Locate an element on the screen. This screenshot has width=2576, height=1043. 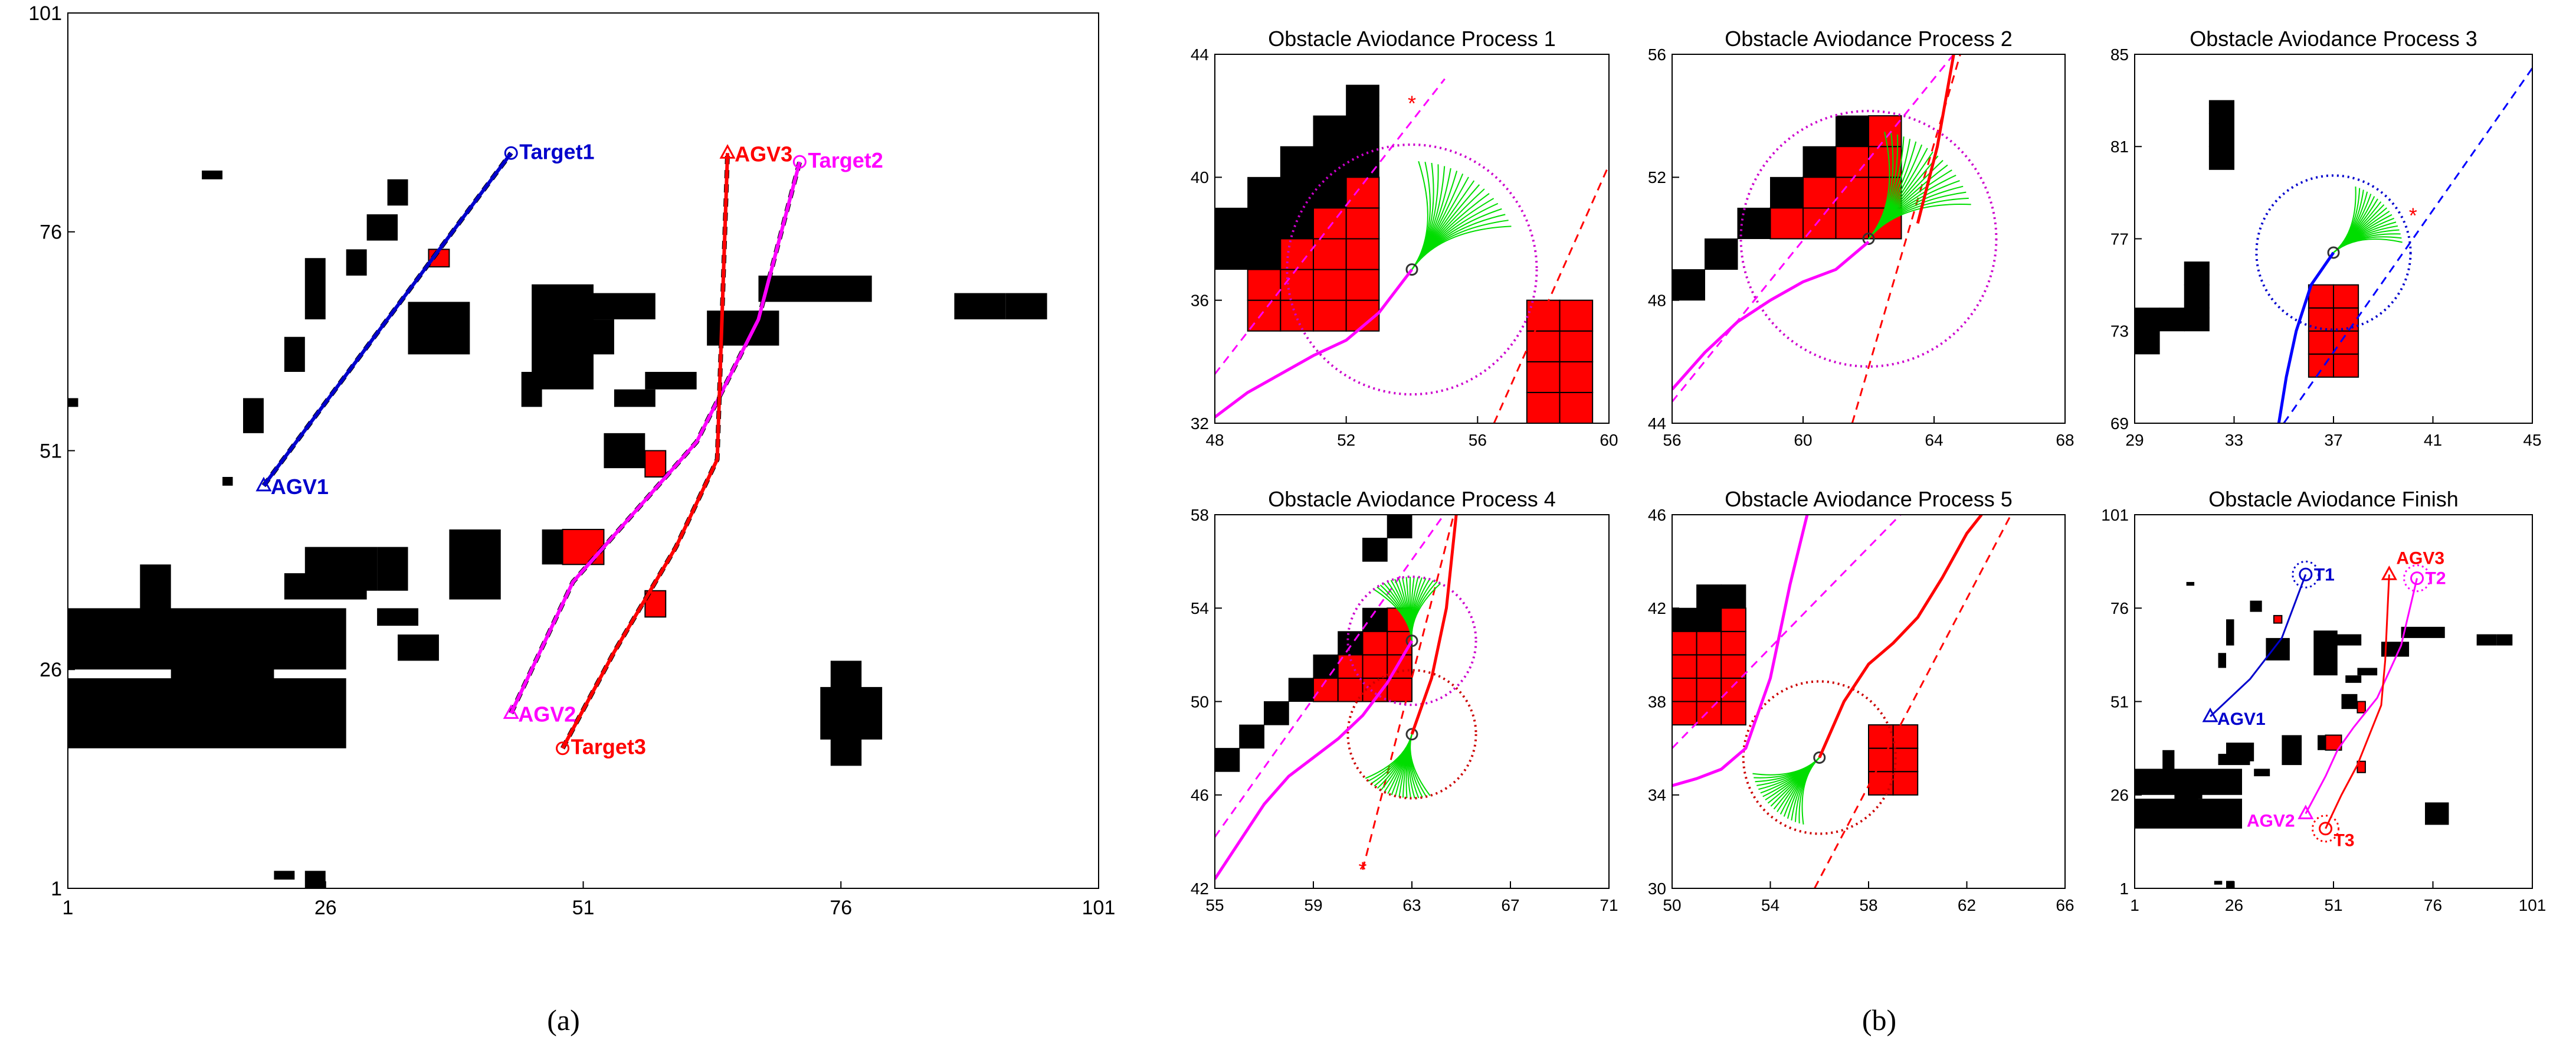
planned-path-dashed-red is located at coordinates (1551, 294).